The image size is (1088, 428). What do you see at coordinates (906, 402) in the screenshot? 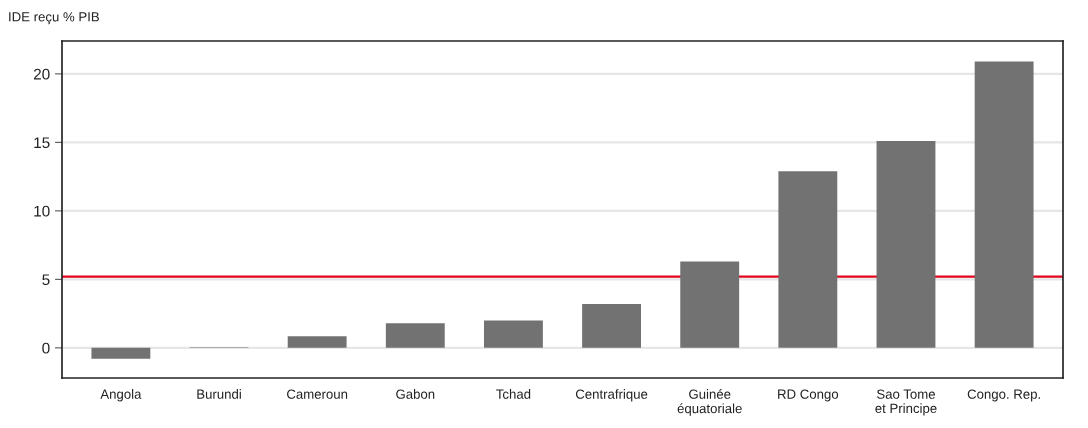
I see `x-tick-label: Sao Tome et Principe` at bounding box center [906, 402].